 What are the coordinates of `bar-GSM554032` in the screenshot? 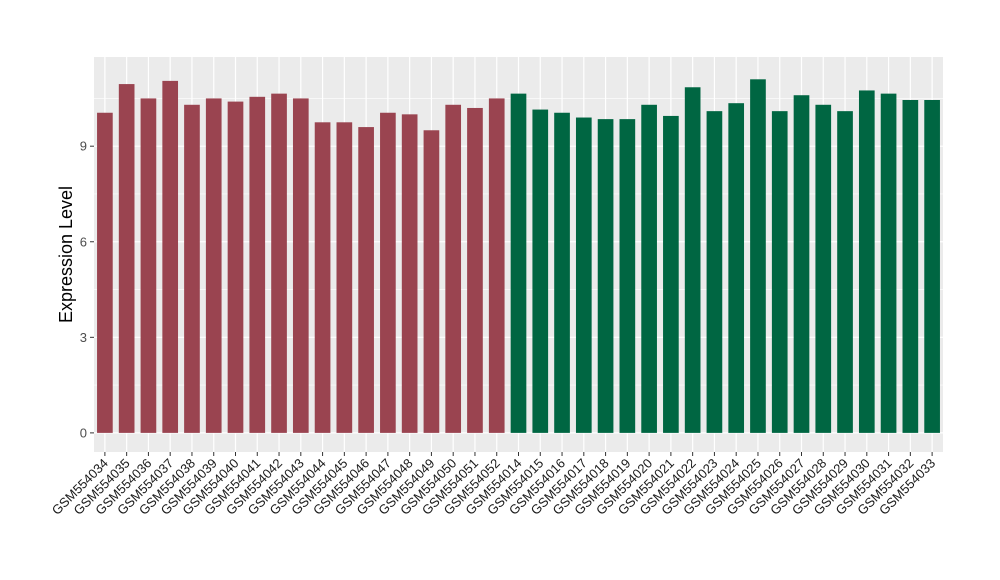 It's located at (910, 266).